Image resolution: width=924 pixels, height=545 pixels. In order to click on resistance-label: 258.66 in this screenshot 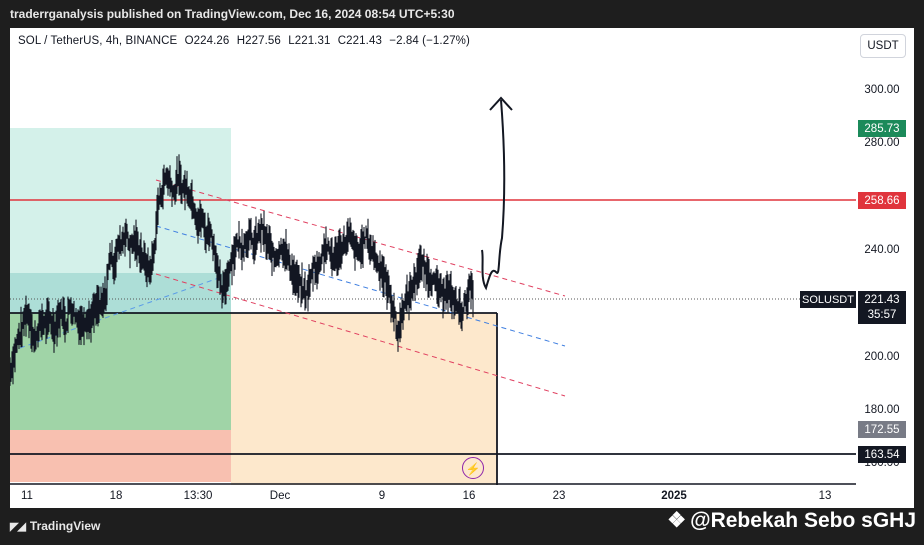, I will do `click(881, 201)`.